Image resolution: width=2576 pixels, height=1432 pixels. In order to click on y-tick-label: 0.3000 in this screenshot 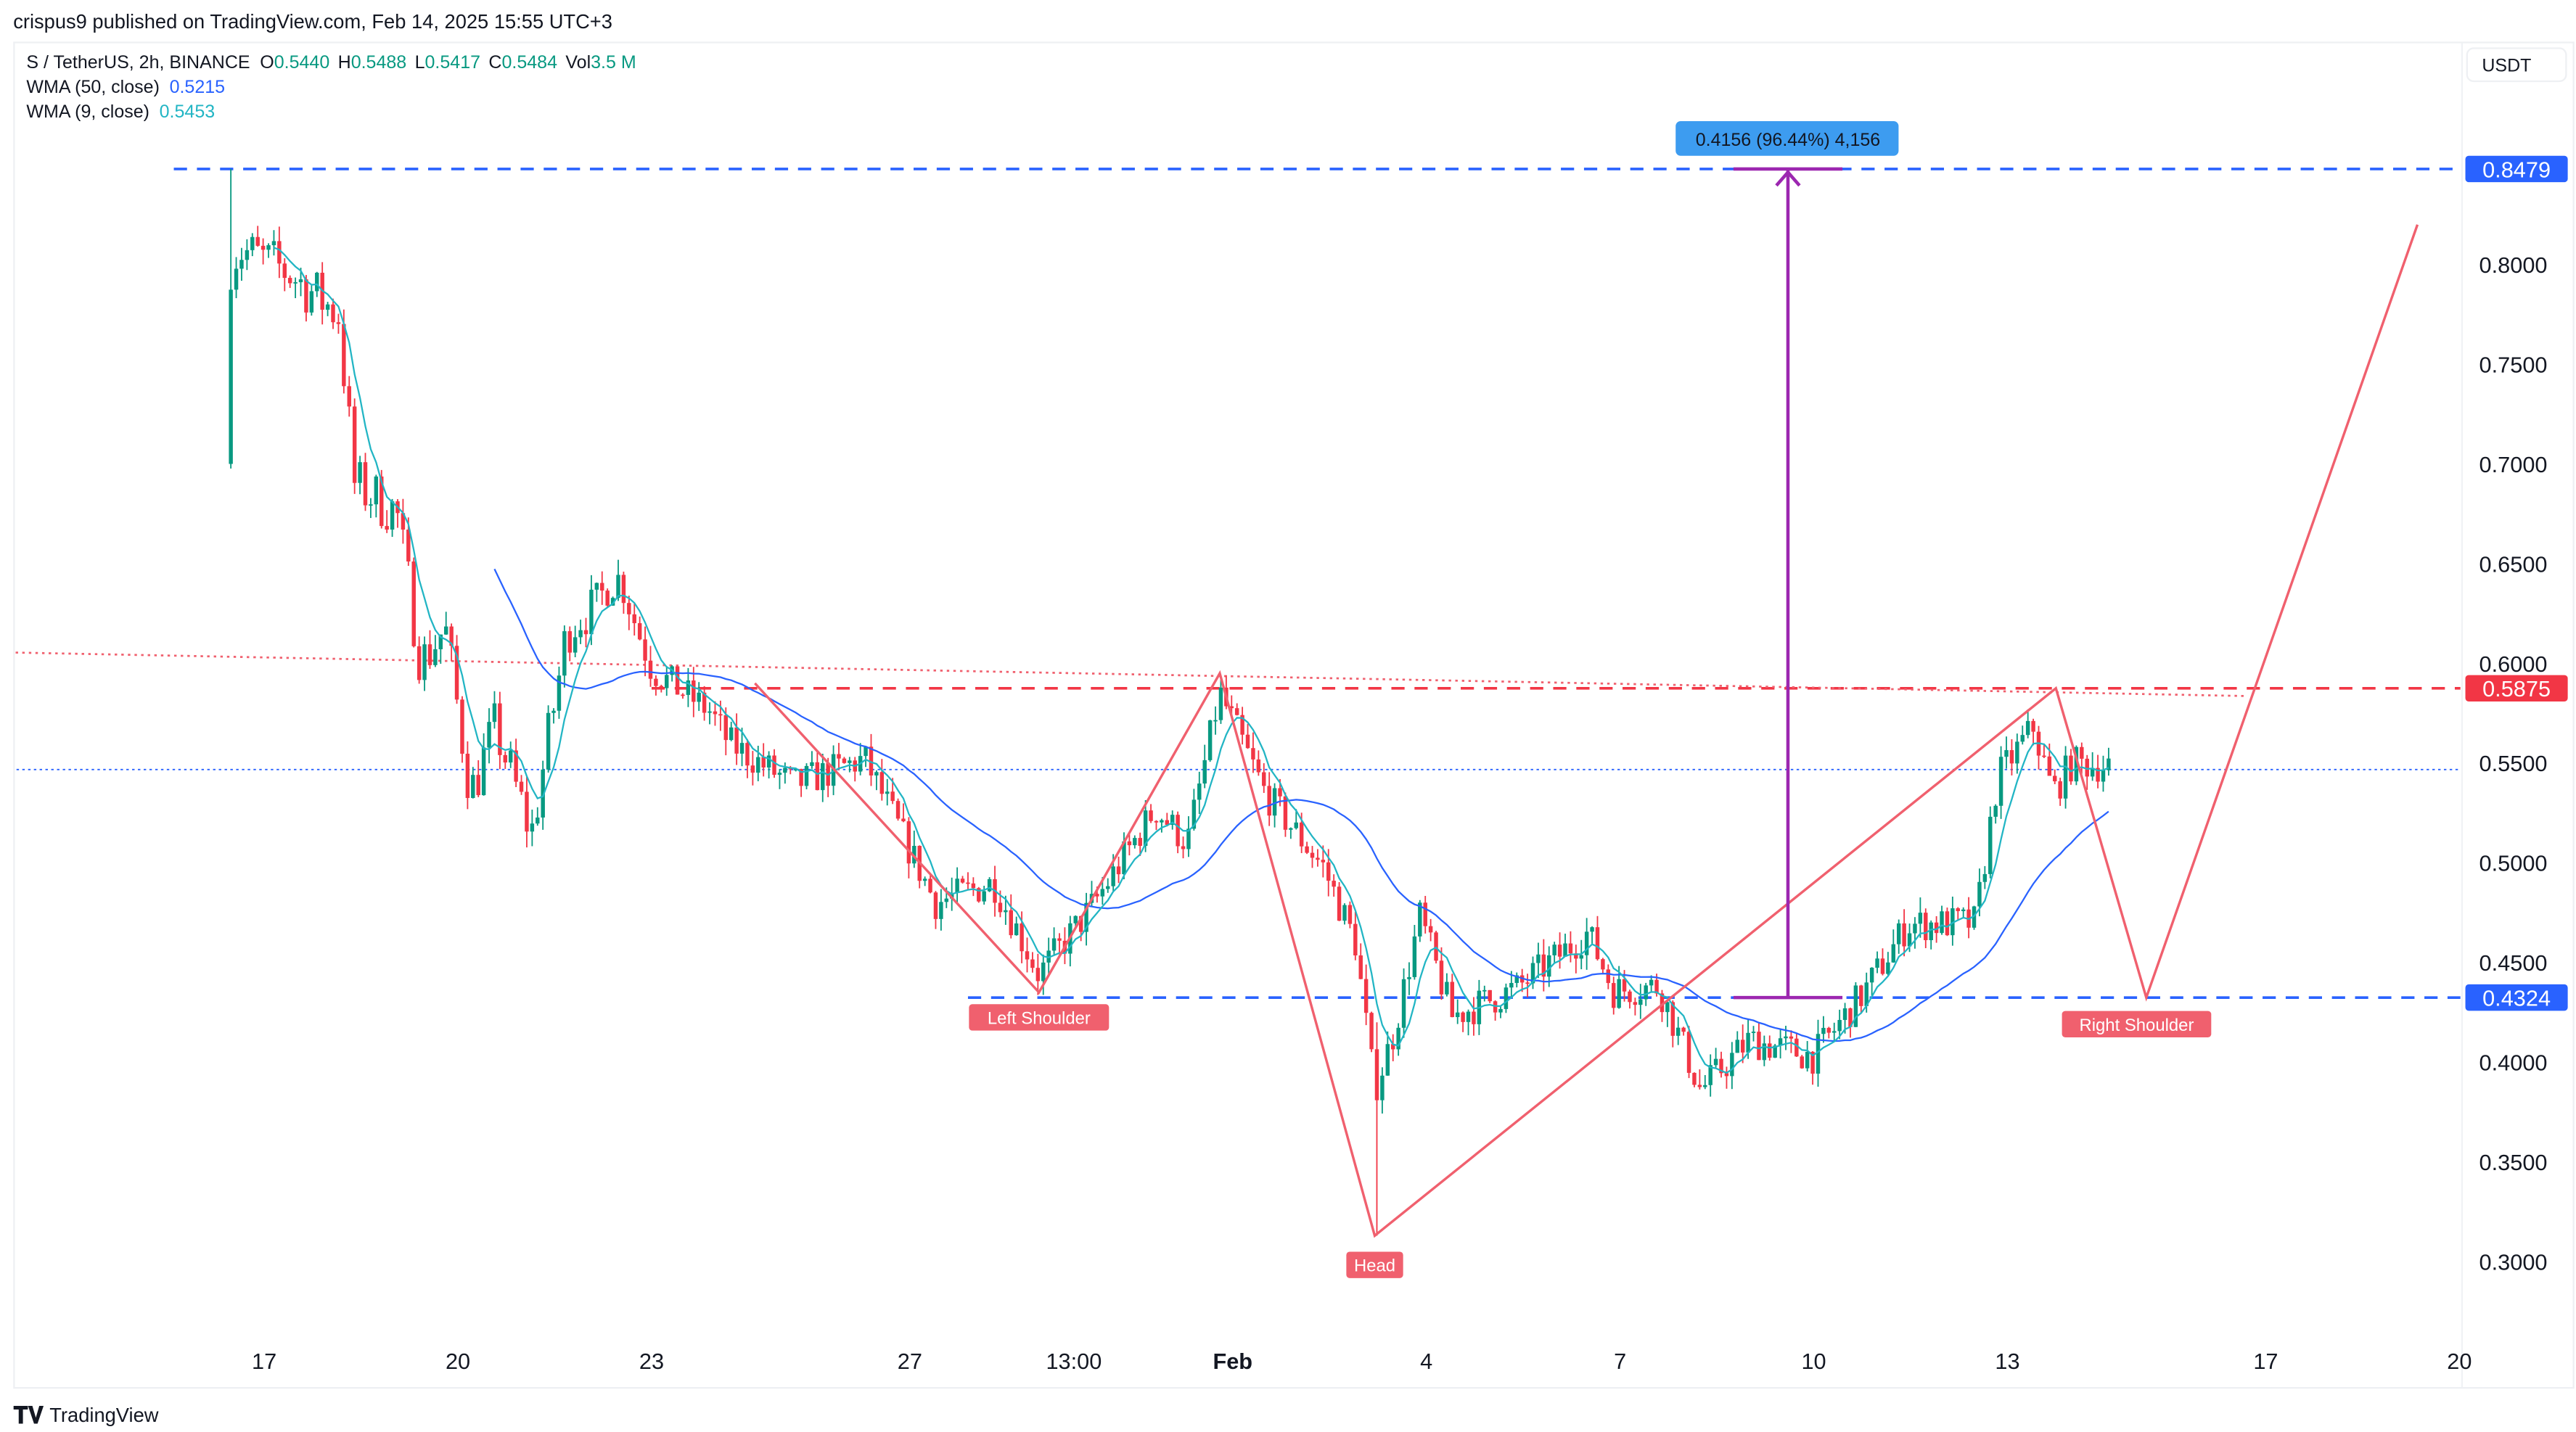, I will do `click(2513, 1262)`.